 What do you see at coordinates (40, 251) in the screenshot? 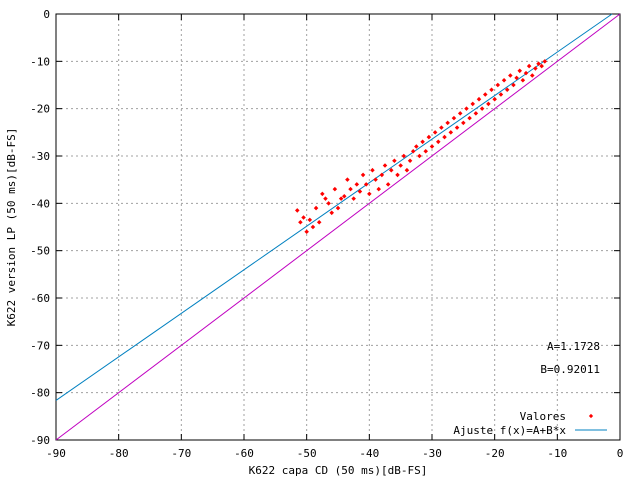
I see `y-tick-label: -50` at bounding box center [40, 251].